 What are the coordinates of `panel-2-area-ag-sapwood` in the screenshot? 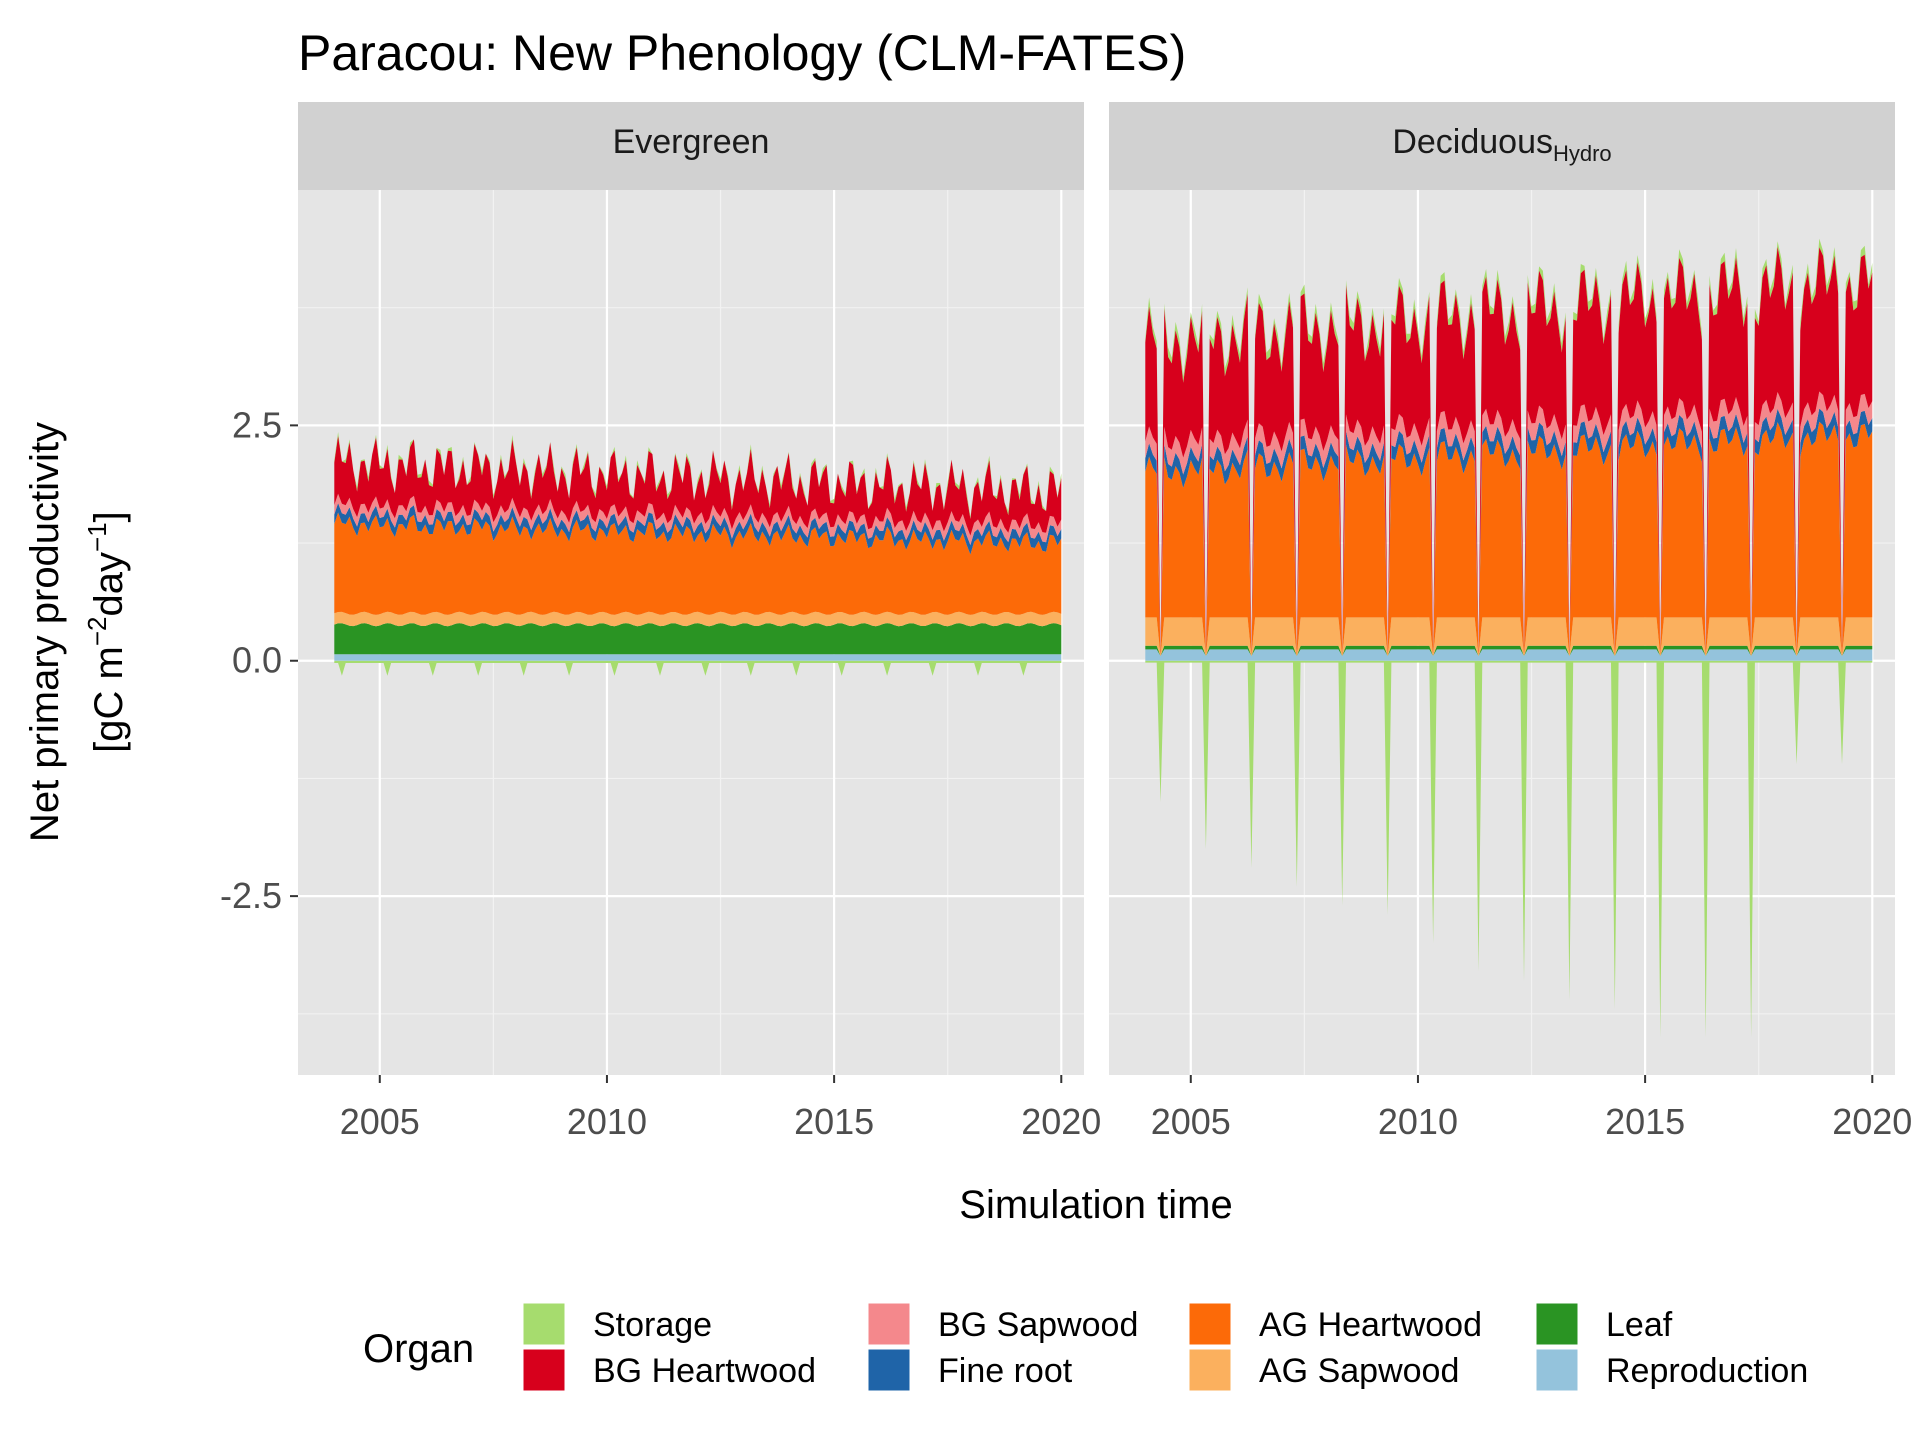 It's located at (1509, 636).